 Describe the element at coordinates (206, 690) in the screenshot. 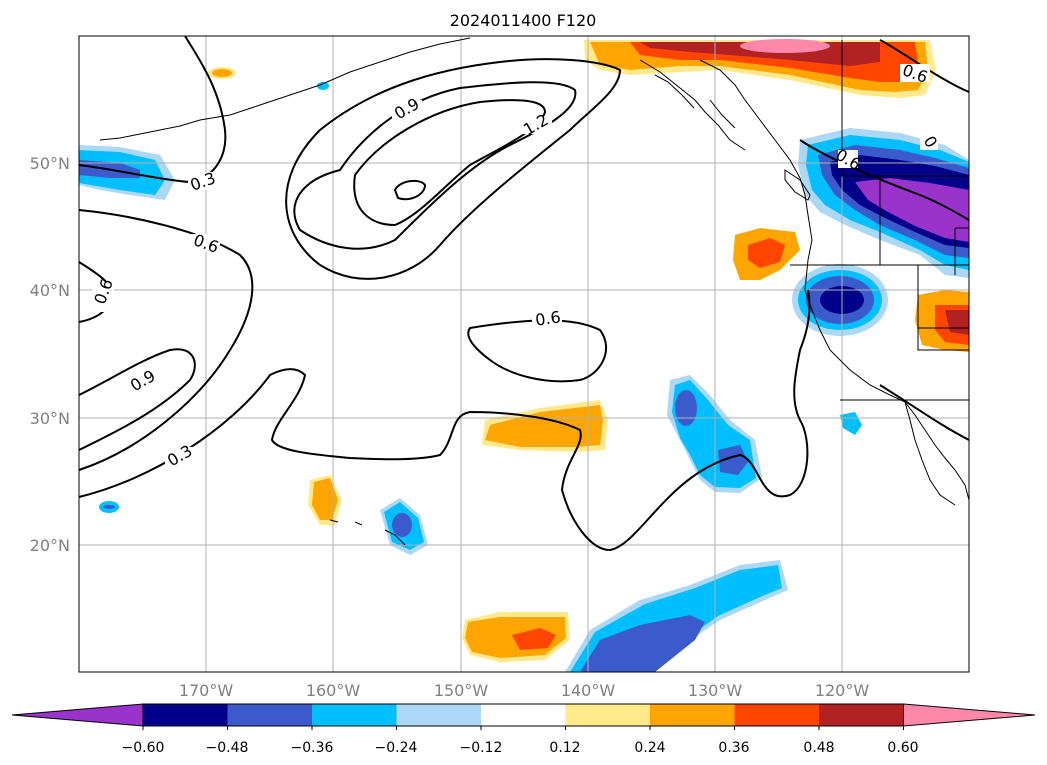

I see `lon-label-170w: 170°W` at that location.